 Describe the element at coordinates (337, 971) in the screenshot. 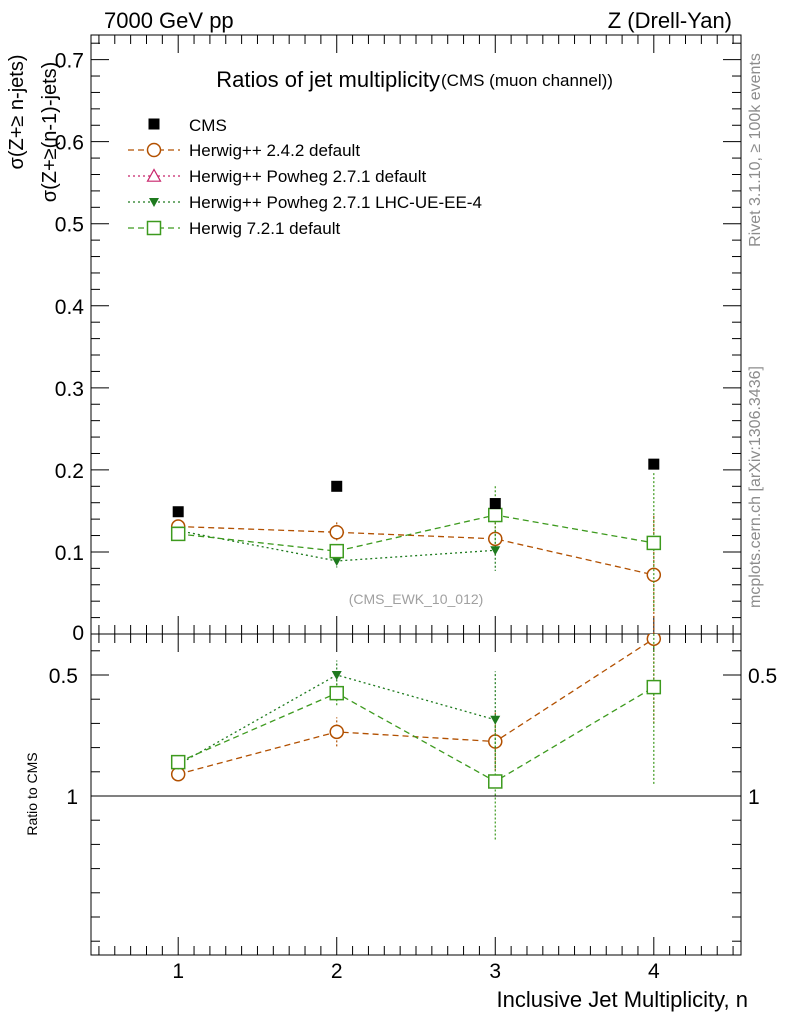

I see `x-tick-label: 2` at that location.